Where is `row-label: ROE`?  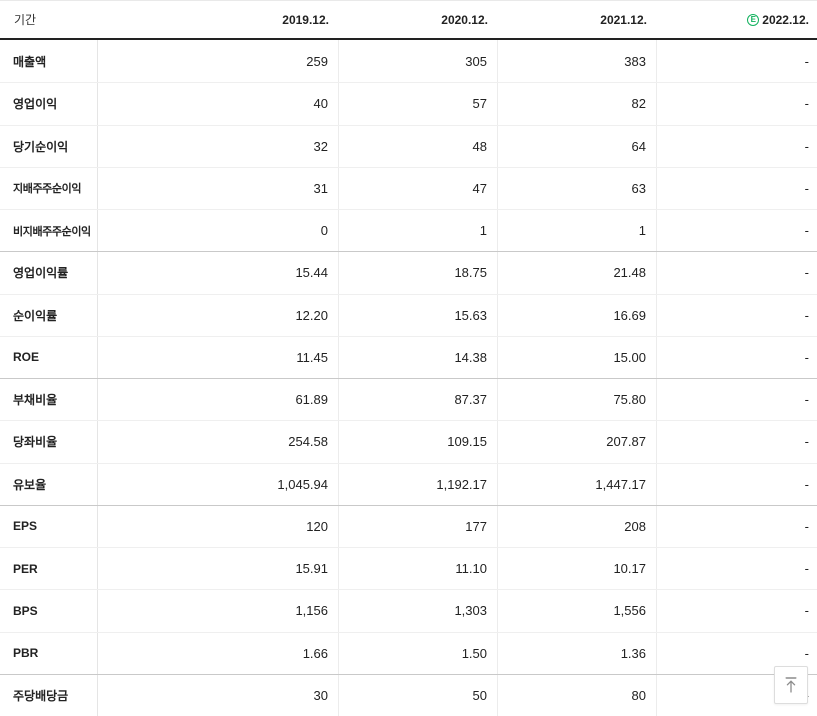
row-label: ROE is located at coordinates (49, 357).